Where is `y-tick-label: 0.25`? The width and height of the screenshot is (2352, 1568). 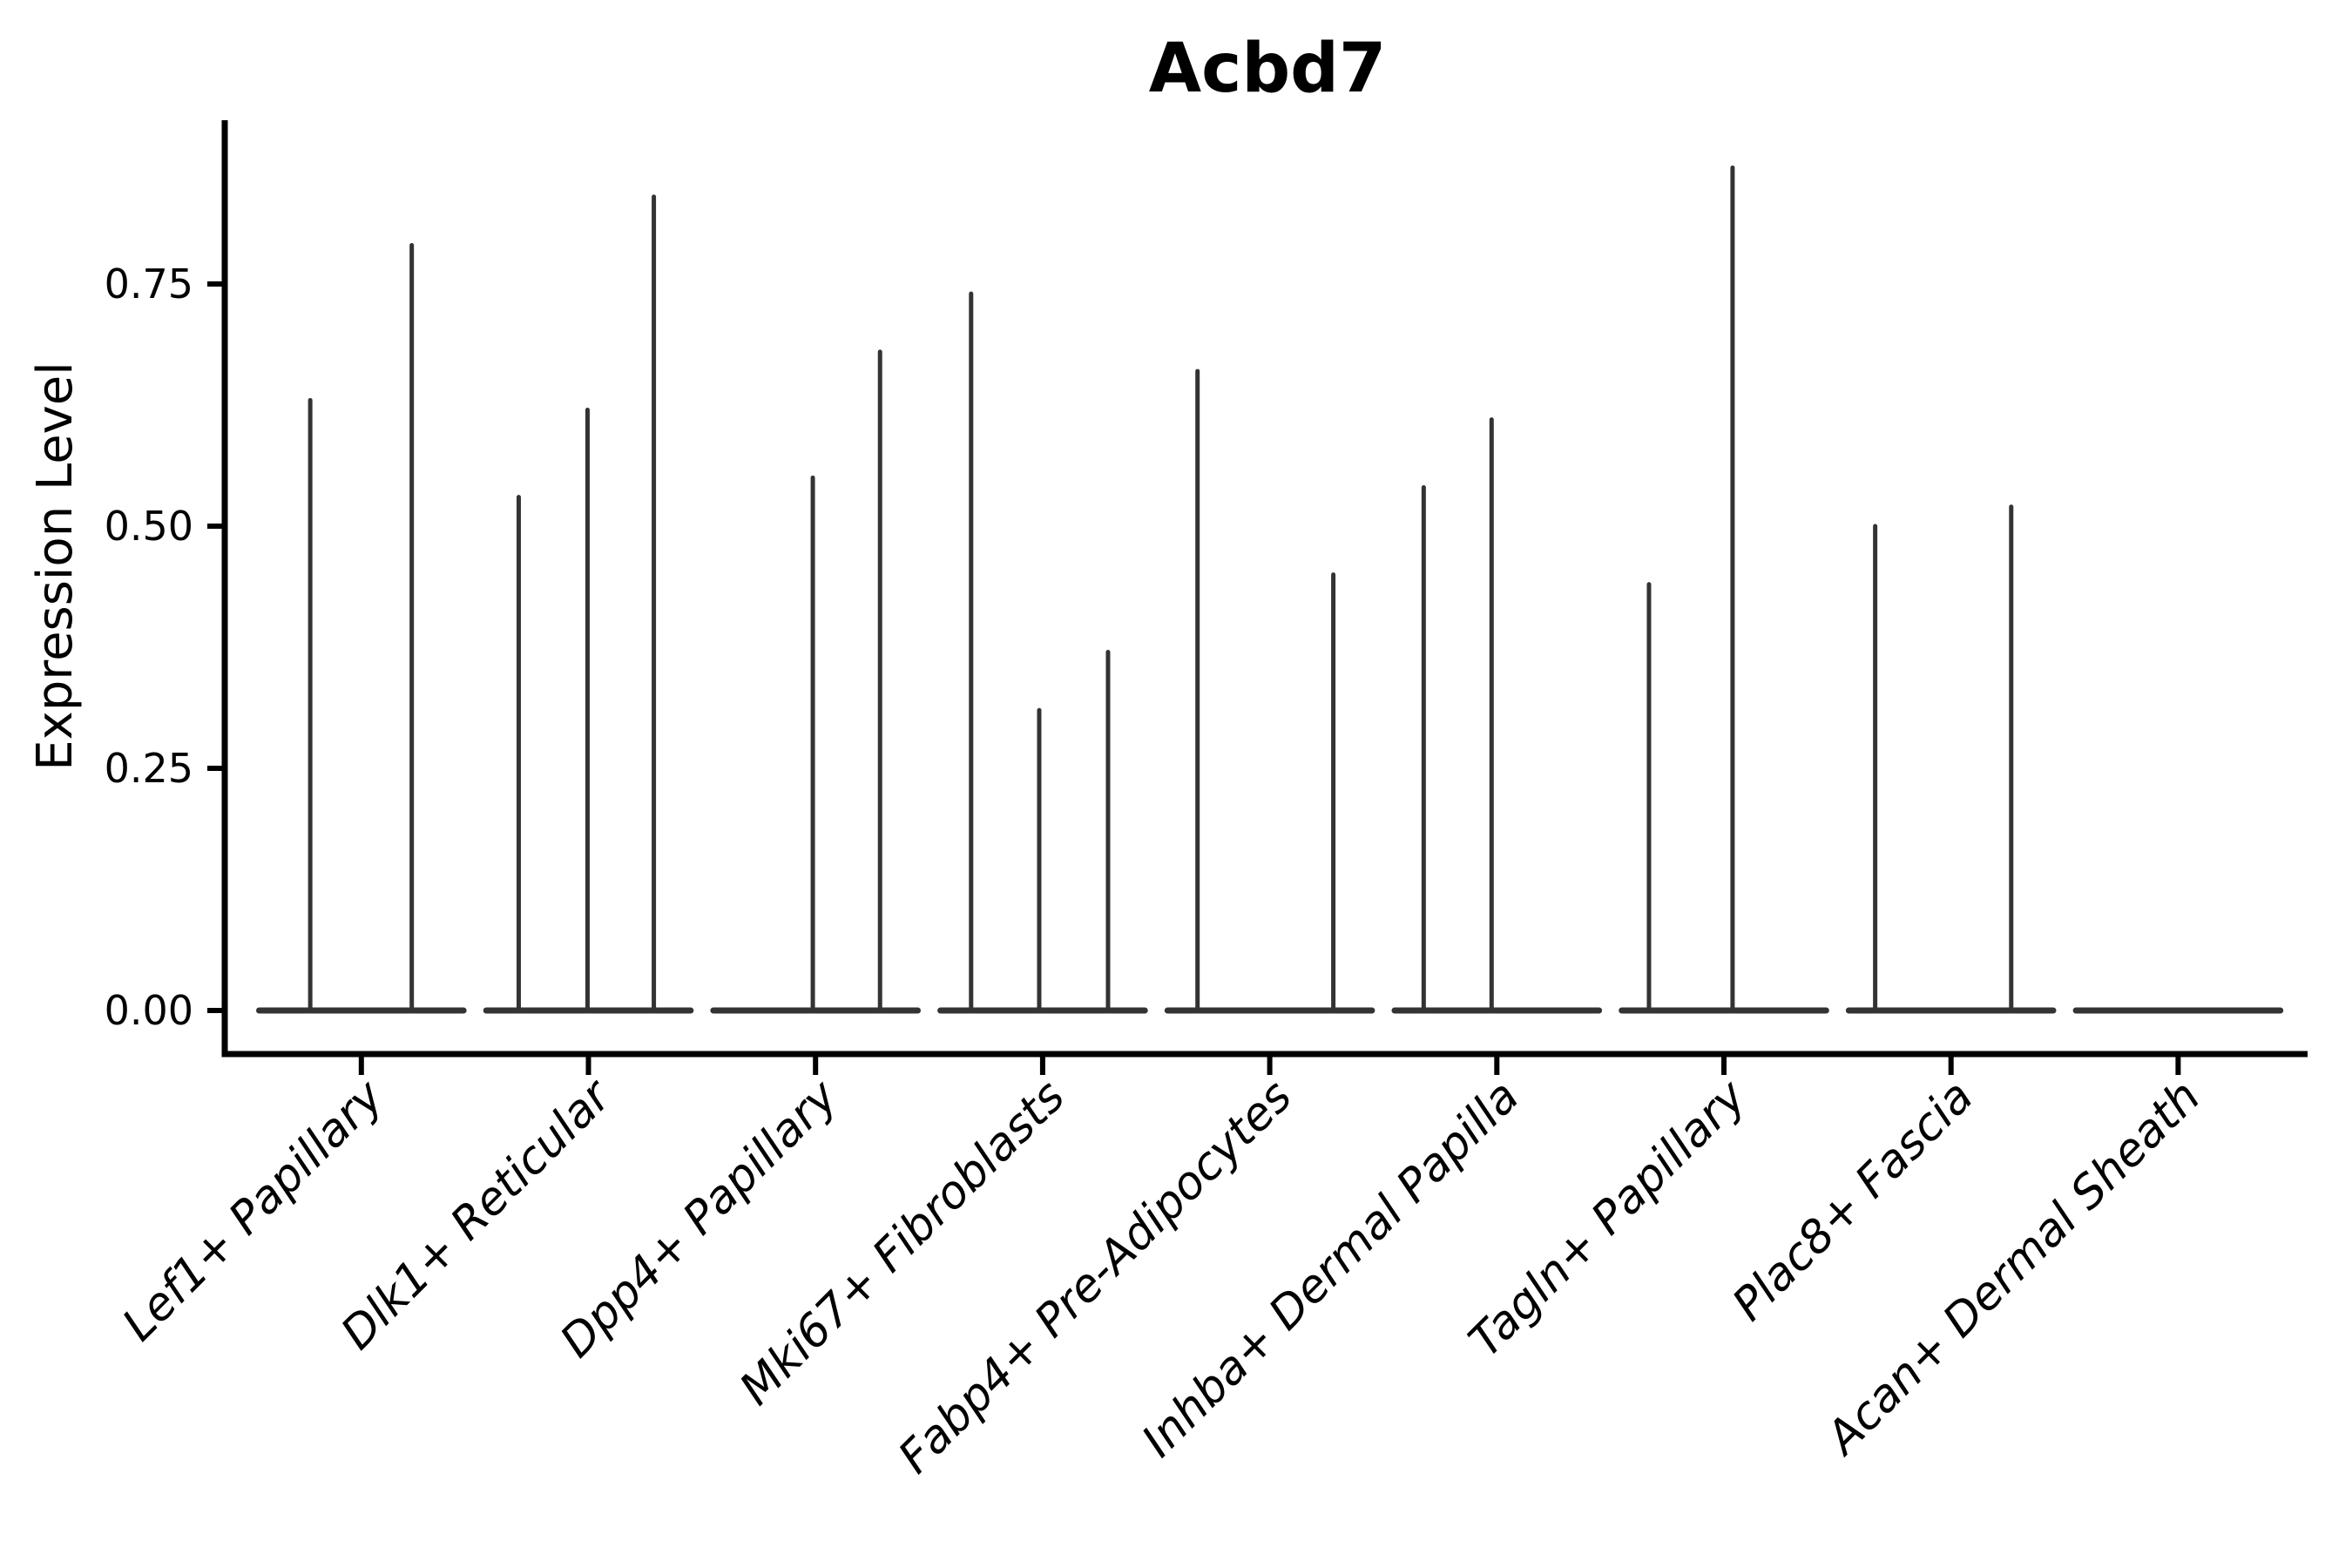
y-tick-label: 0.25 is located at coordinates (149, 768).